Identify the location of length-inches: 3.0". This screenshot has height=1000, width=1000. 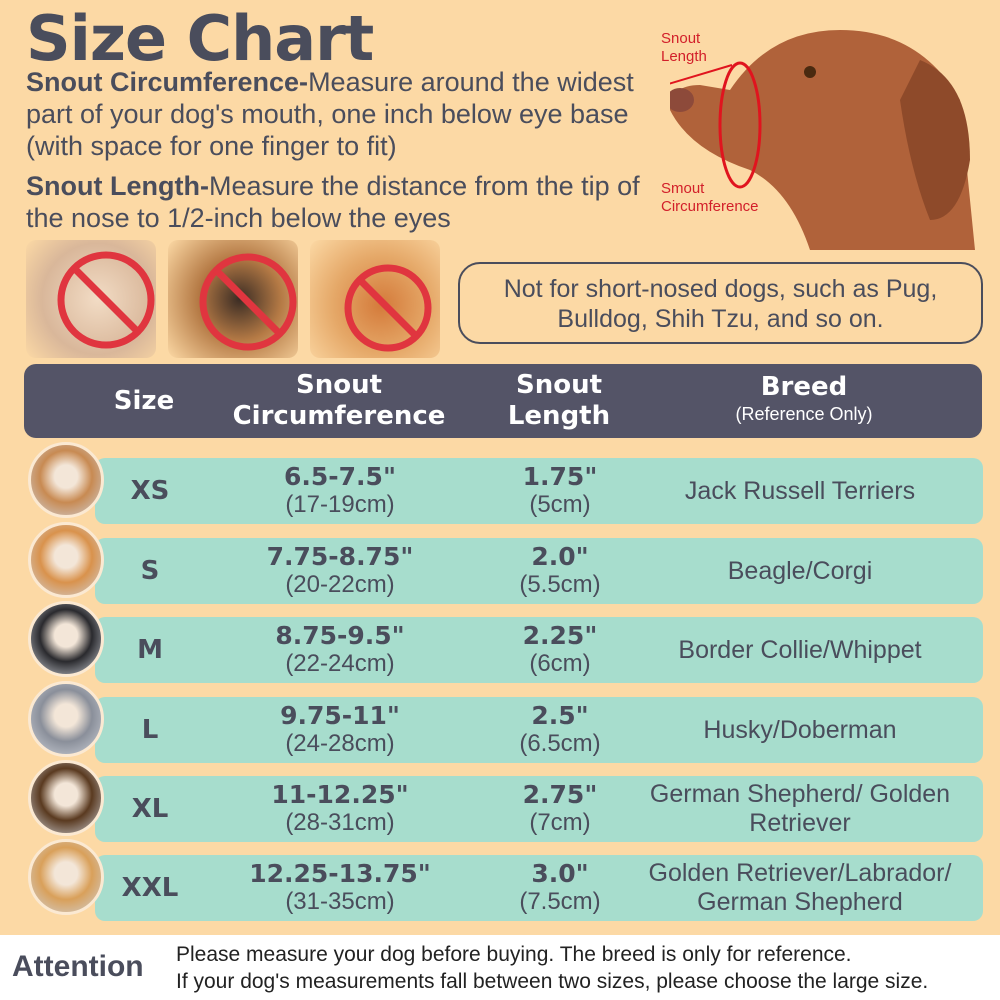
(560, 873).